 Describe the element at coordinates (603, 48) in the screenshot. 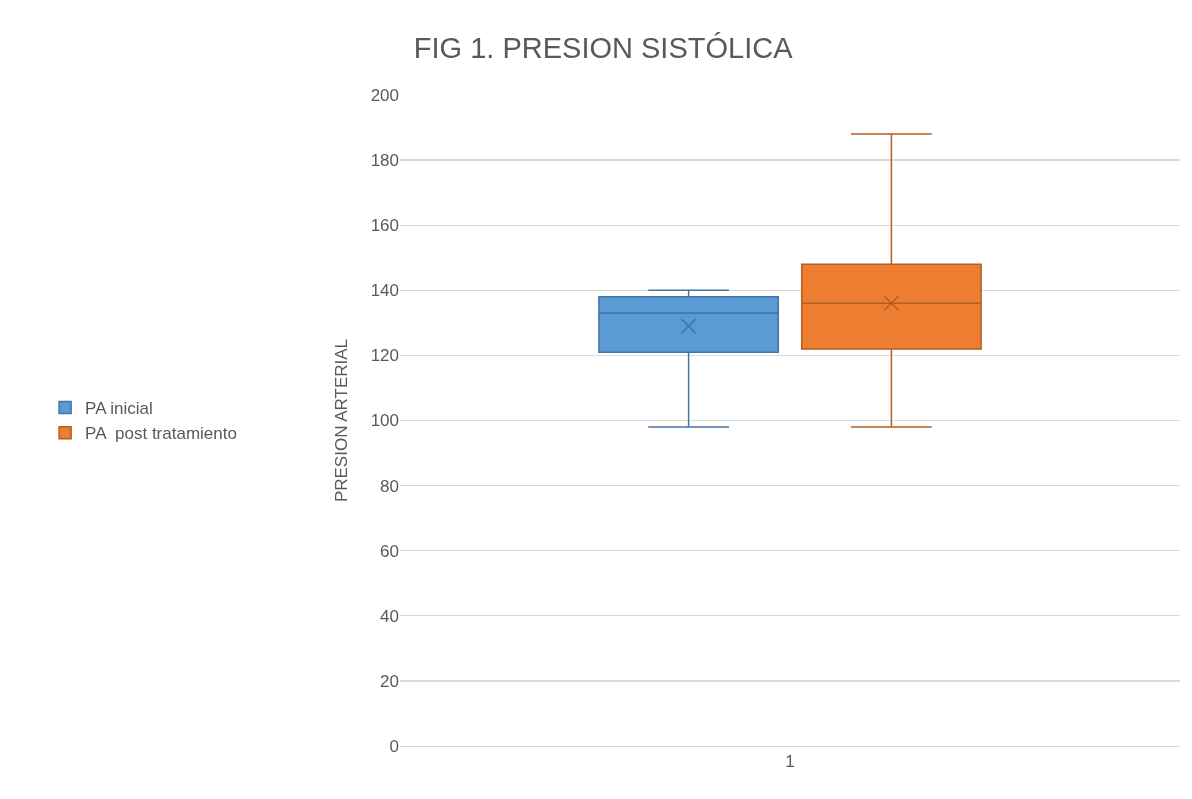

I see `chart-title: FIG 1. PRESION SISTÓLICA` at that location.